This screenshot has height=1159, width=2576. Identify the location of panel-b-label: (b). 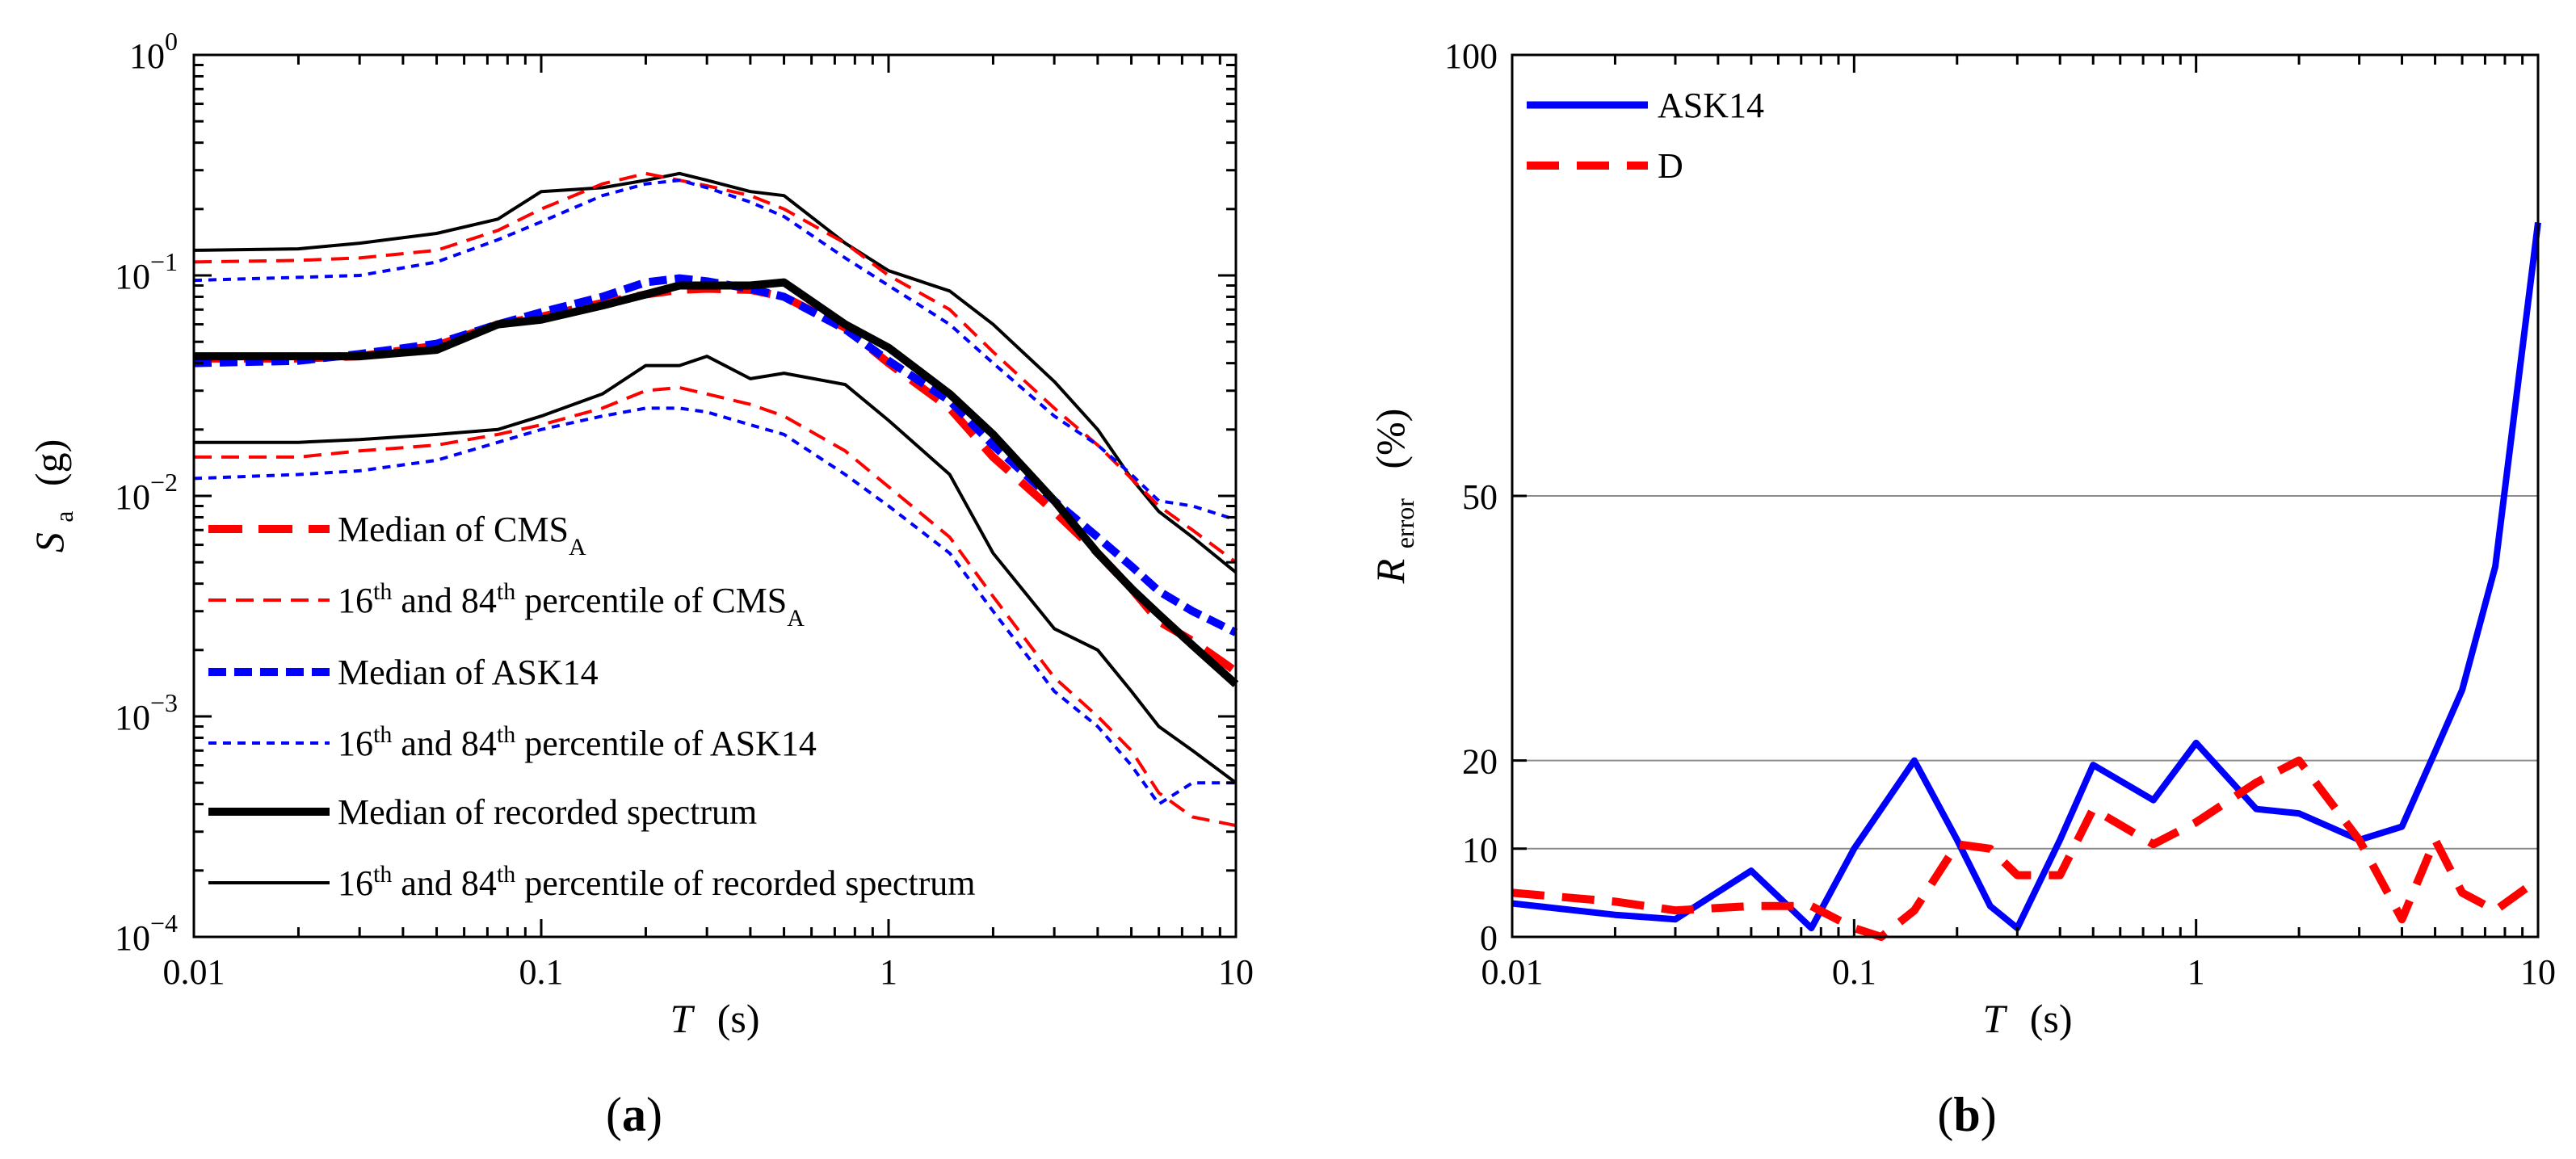
(1966, 1114).